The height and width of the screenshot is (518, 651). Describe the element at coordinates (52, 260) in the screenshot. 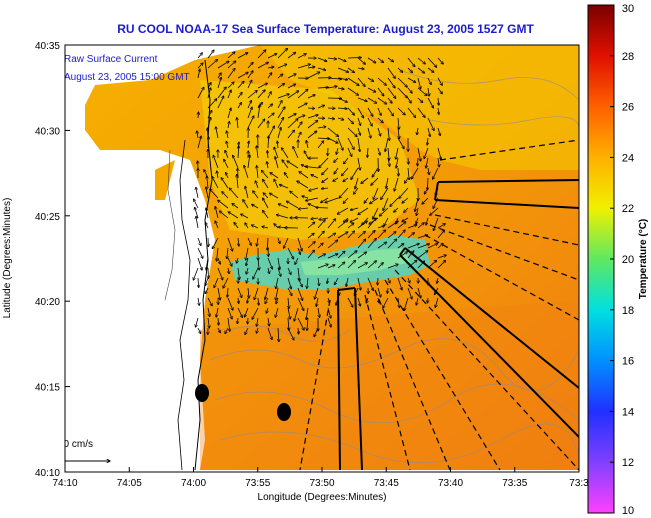

I see `y-axis-ticks: 40:35 40:30 40:25 40:20 40:15 40:10` at that location.